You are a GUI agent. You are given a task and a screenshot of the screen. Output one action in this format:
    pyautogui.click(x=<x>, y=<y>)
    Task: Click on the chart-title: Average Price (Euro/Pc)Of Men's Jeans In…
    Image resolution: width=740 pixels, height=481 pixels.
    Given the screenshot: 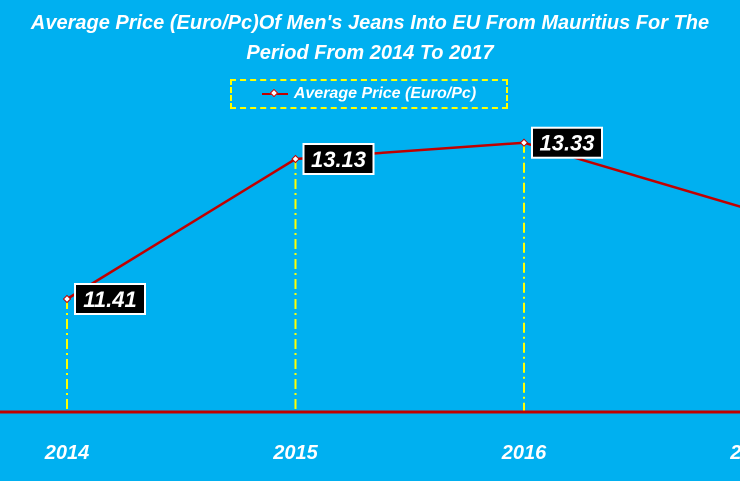 What is the action you would take?
    pyautogui.click(x=370, y=38)
    